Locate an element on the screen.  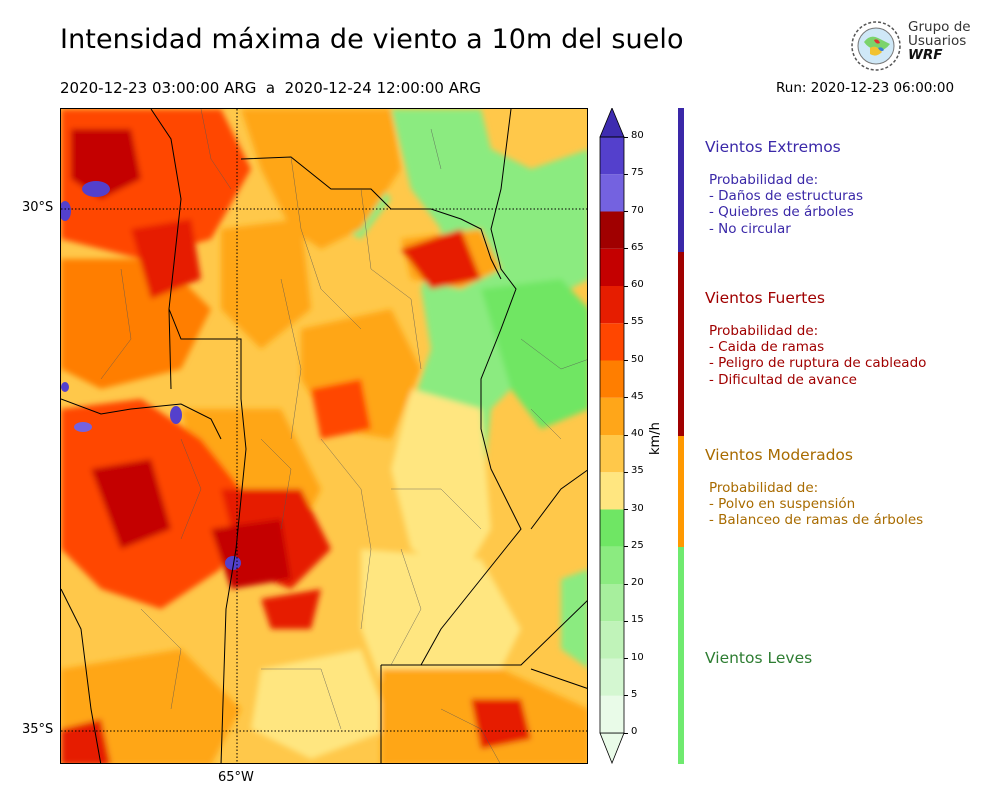
colorbar is located at coordinates (613, 439).